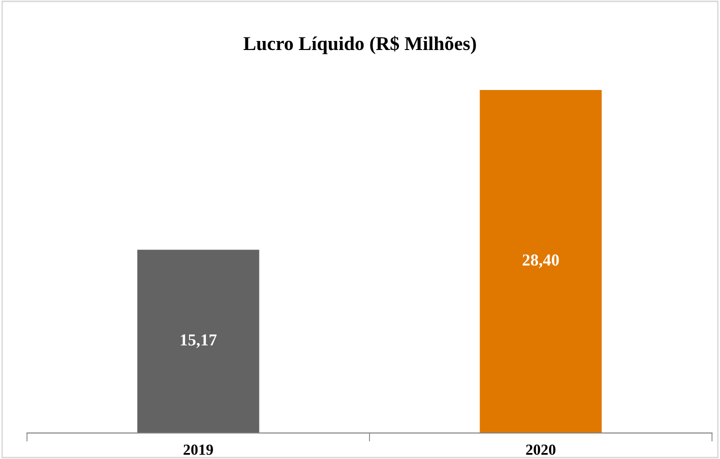 The height and width of the screenshot is (459, 720). I want to click on x-tick-label: 2019, so click(198, 449).